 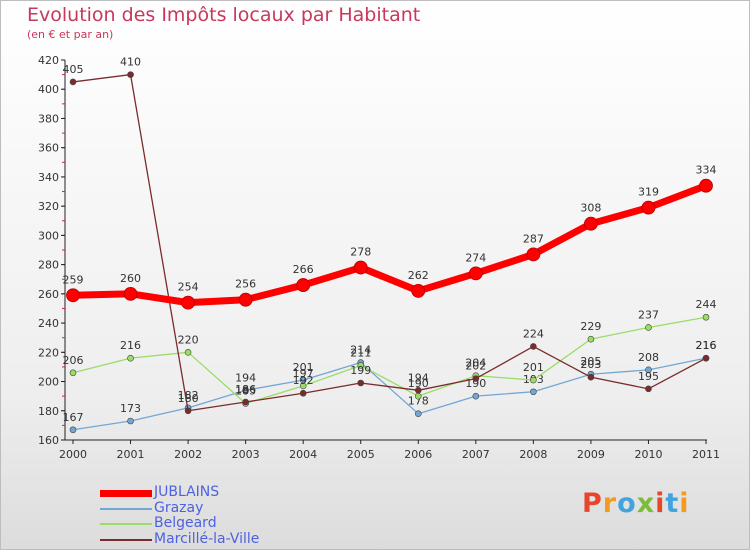 What do you see at coordinates (475, 257) in the screenshot?
I see `data-label: 274` at bounding box center [475, 257].